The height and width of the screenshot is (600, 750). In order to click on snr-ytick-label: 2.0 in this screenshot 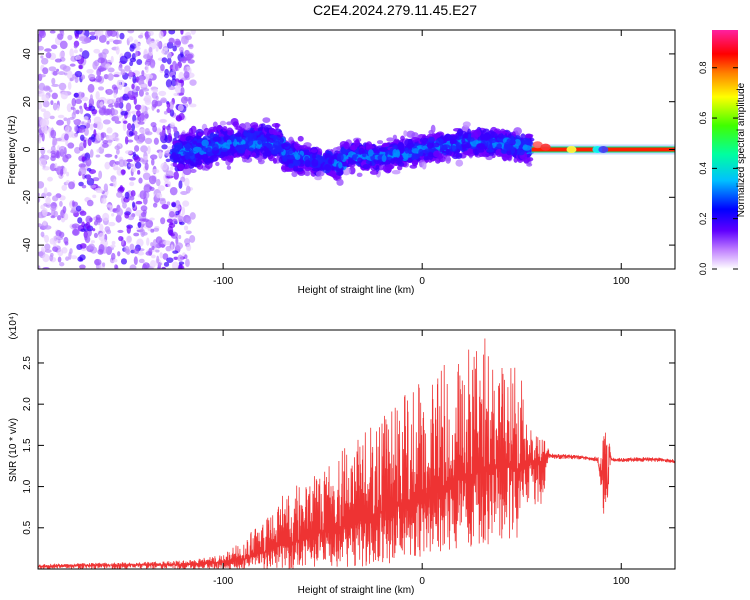, I will do `click(27, 404)`.